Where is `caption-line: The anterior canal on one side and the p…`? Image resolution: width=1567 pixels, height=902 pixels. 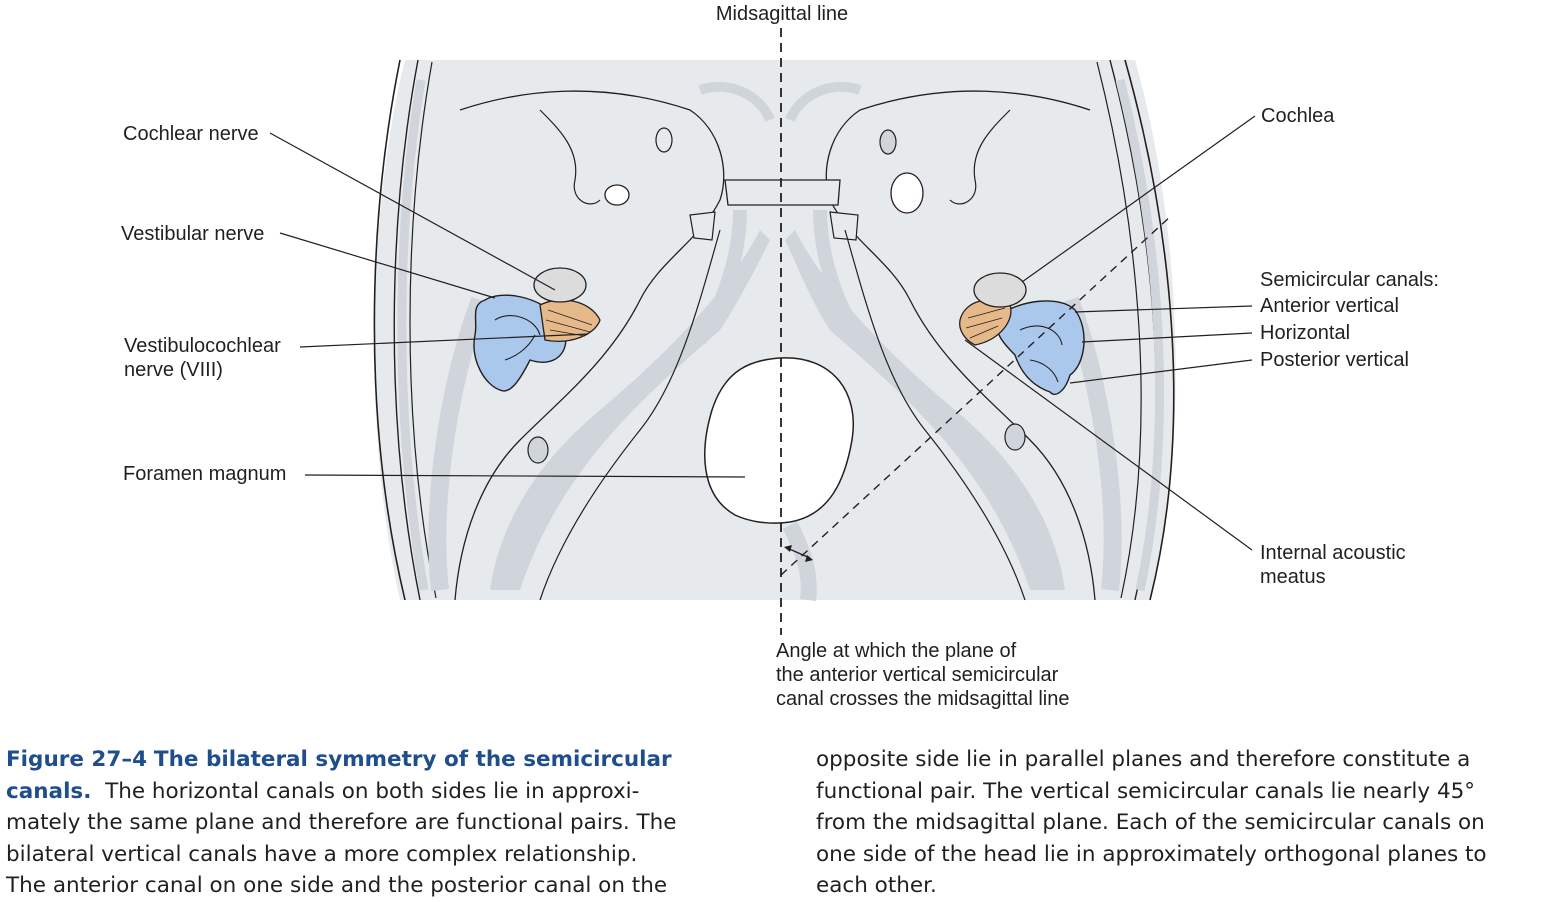 caption-line: The anterior canal on one side and the p… is located at coordinates (337, 885).